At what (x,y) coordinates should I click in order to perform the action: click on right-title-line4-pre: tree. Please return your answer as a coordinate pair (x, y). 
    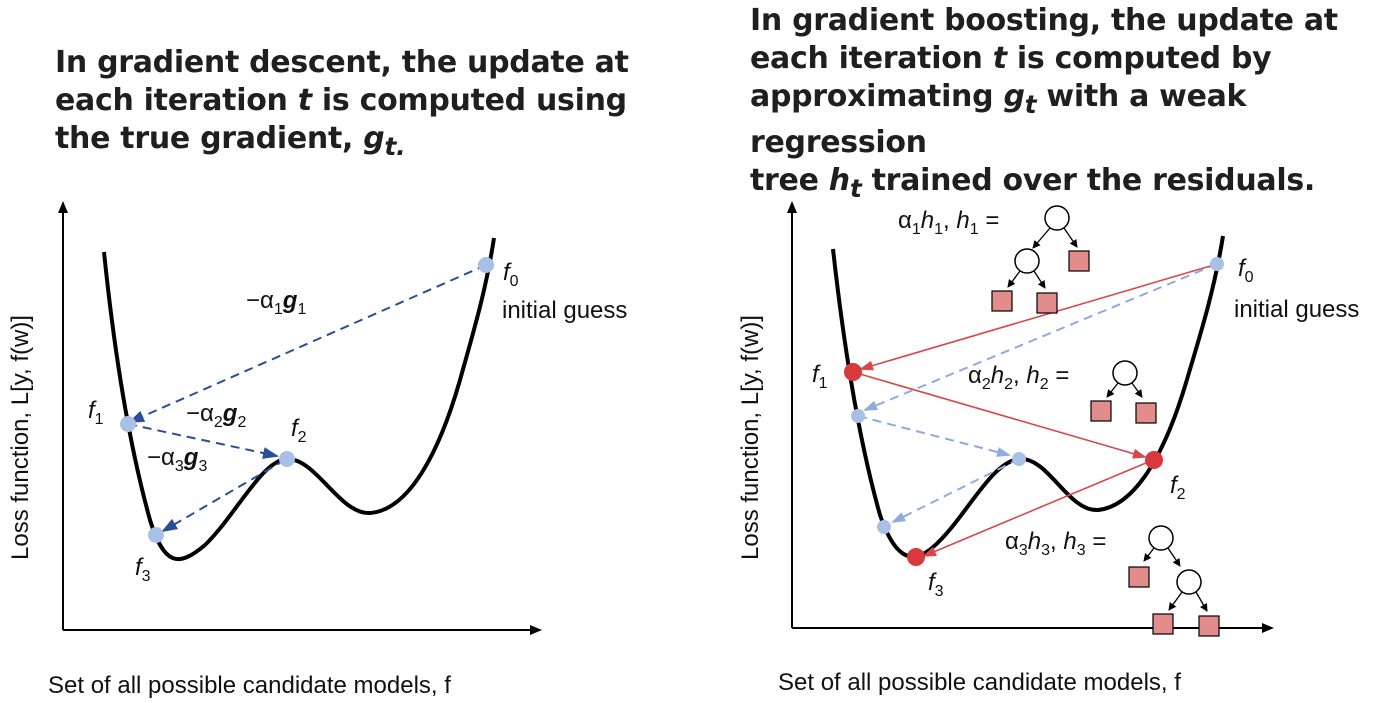
    Looking at the image, I should click on (789, 180).